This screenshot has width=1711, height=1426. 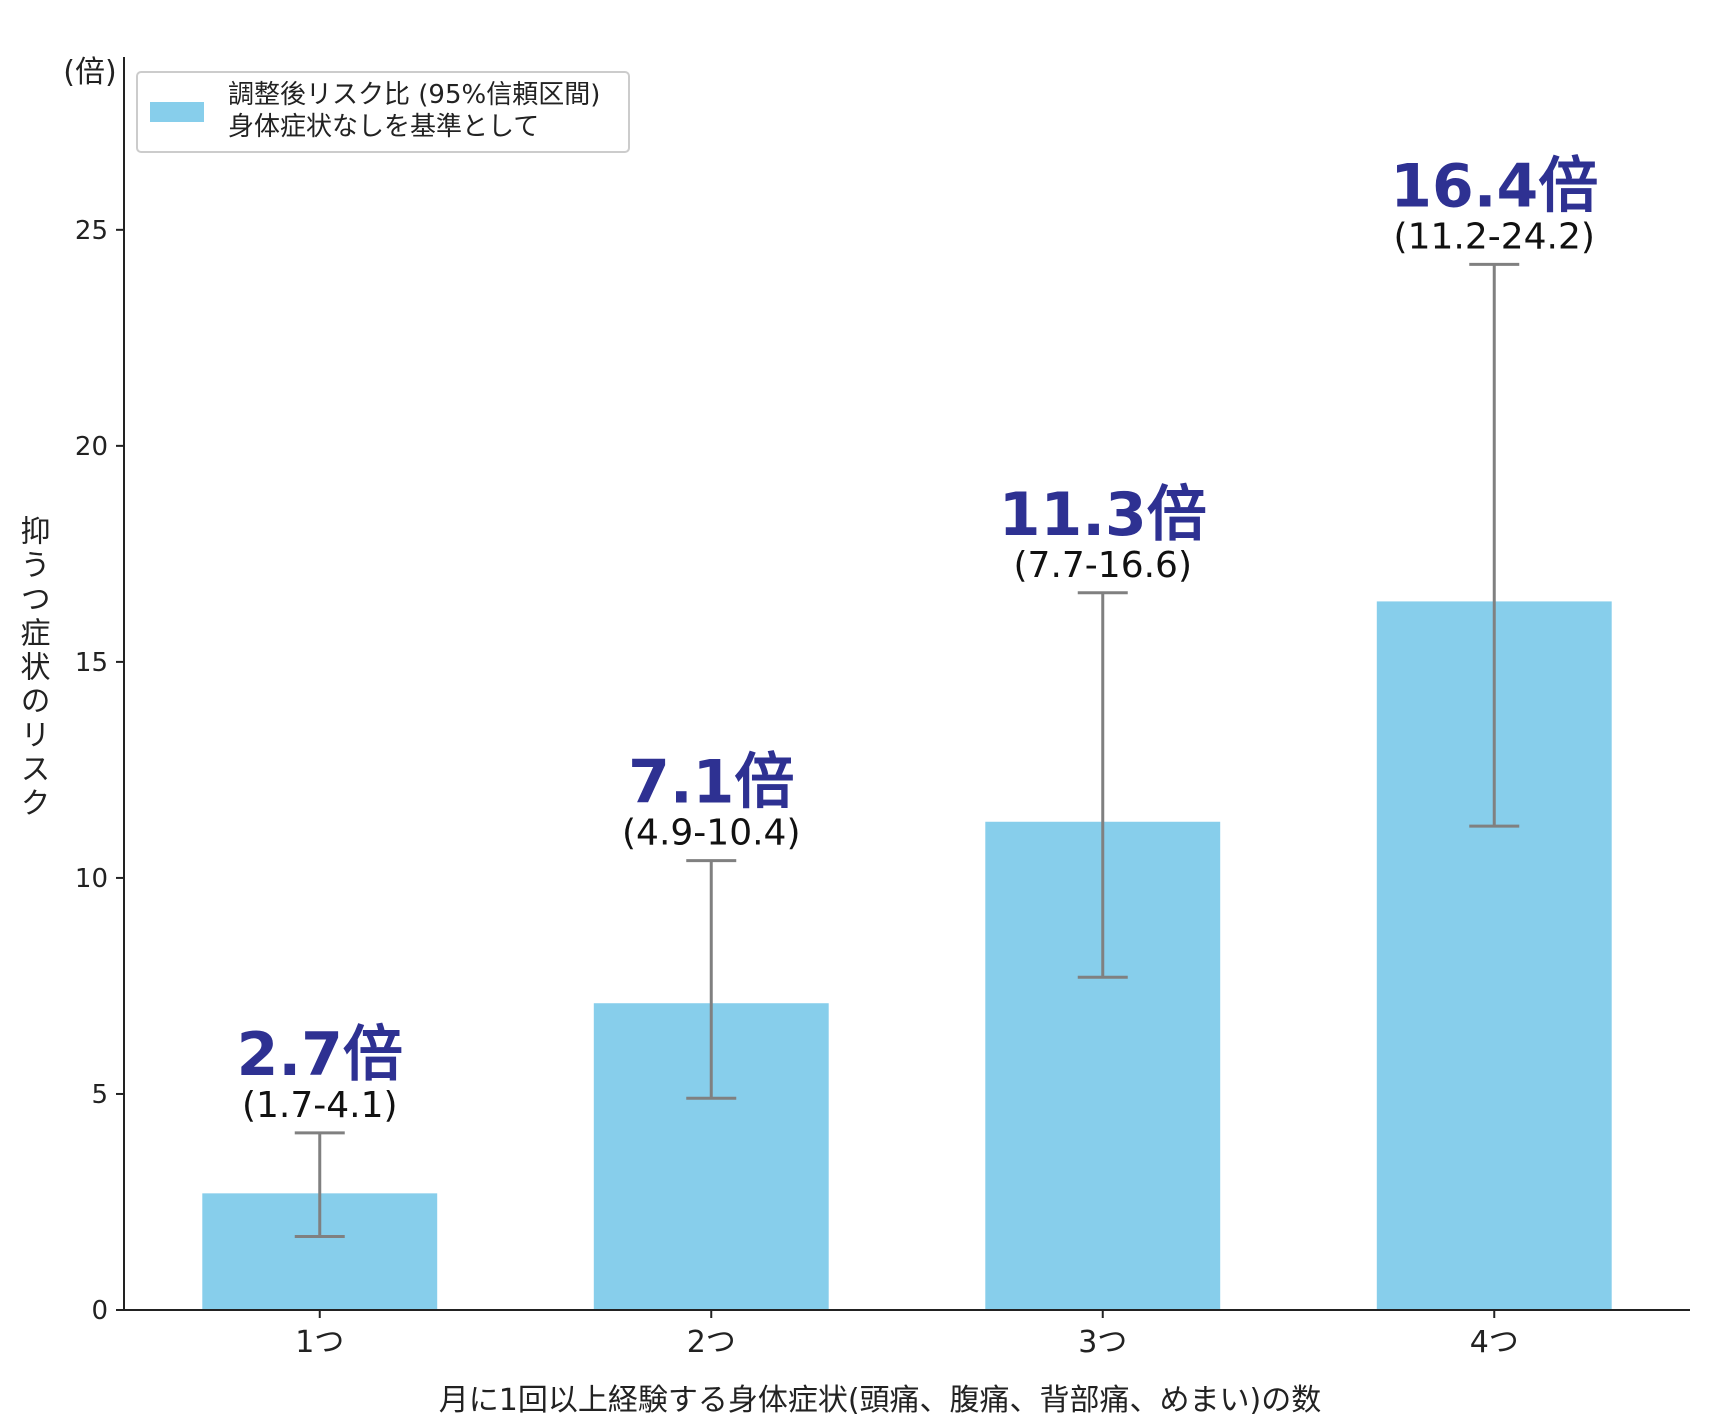 I want to click on y-tick-label: 5, so click(x=99, y=1095).